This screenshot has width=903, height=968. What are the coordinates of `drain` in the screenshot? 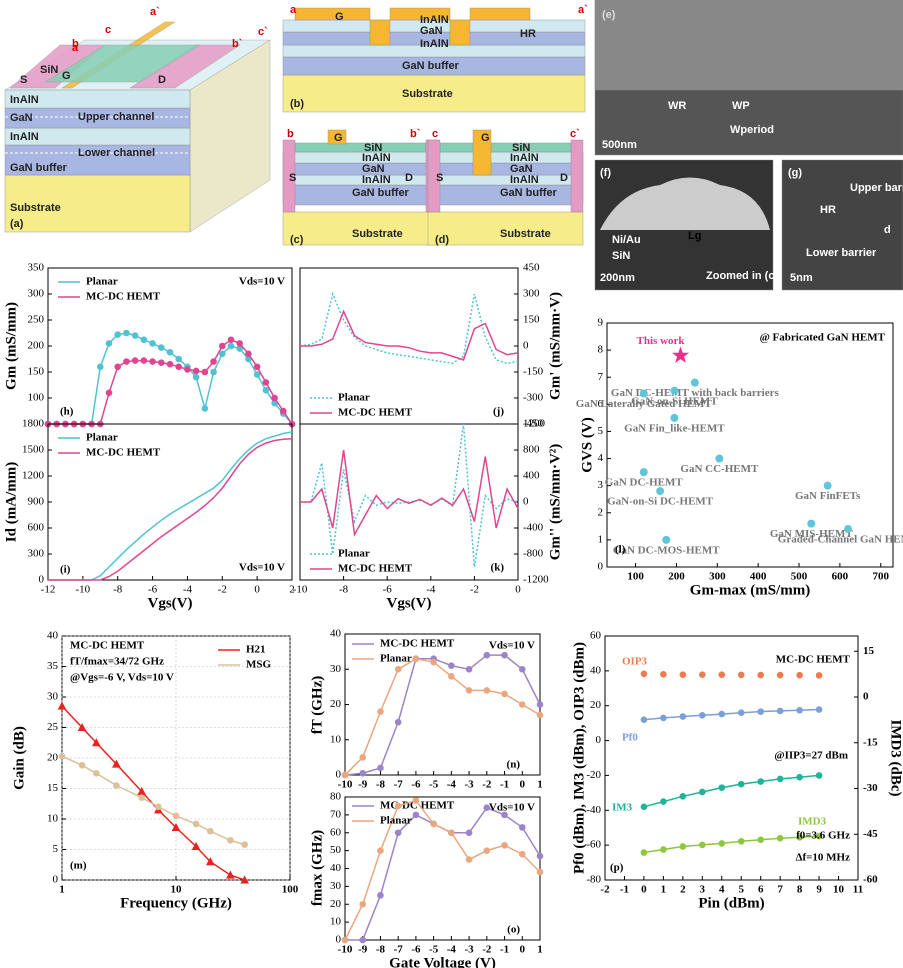 It's located at (577, 176).